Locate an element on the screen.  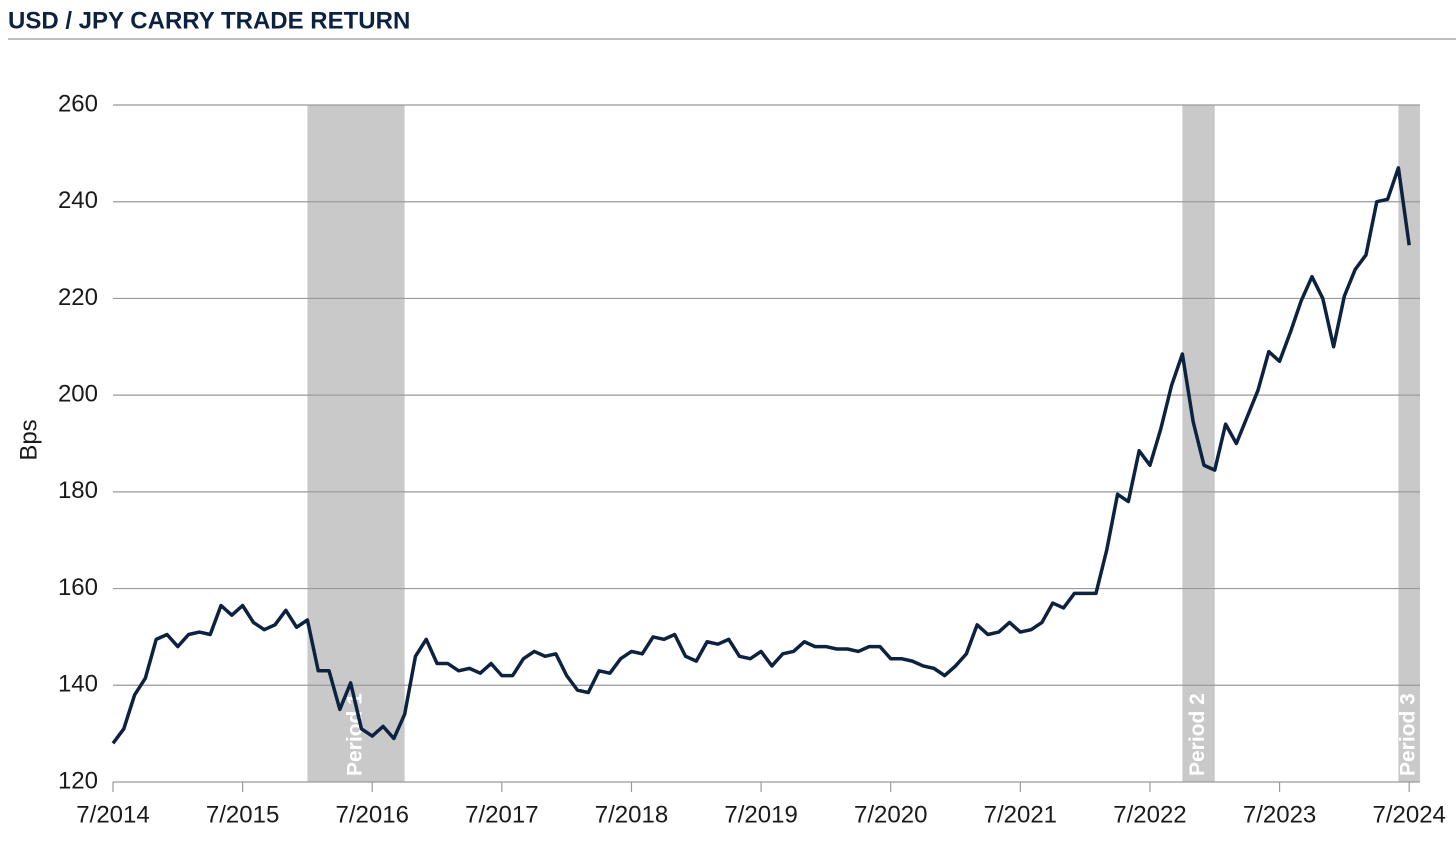
x-tick-label: 7/2020 is located at coordinates (890, 814).